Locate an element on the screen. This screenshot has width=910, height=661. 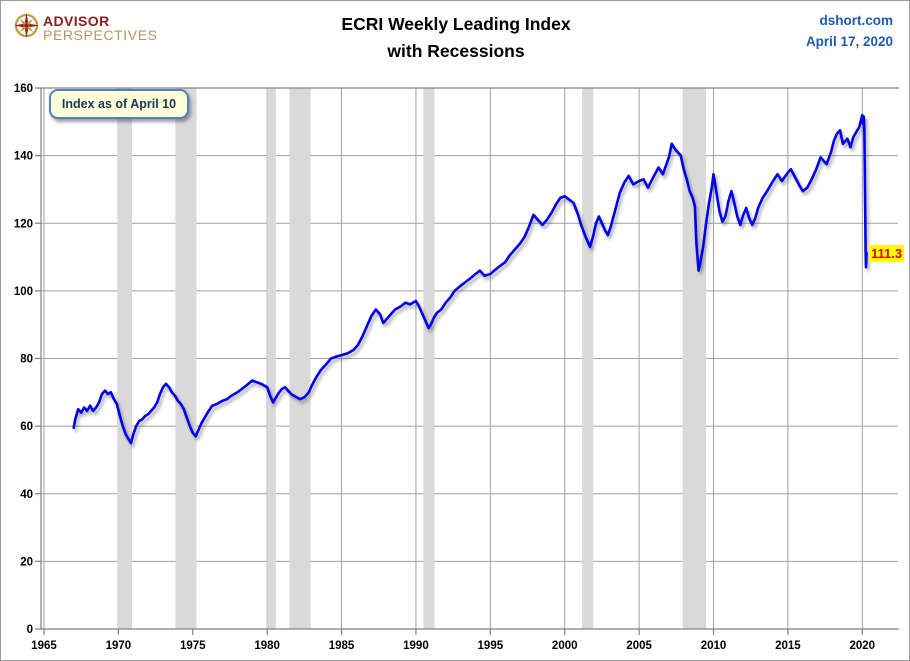
logo-text-perspectives: PERSPECTIVES is located at coordinates (100, 35).